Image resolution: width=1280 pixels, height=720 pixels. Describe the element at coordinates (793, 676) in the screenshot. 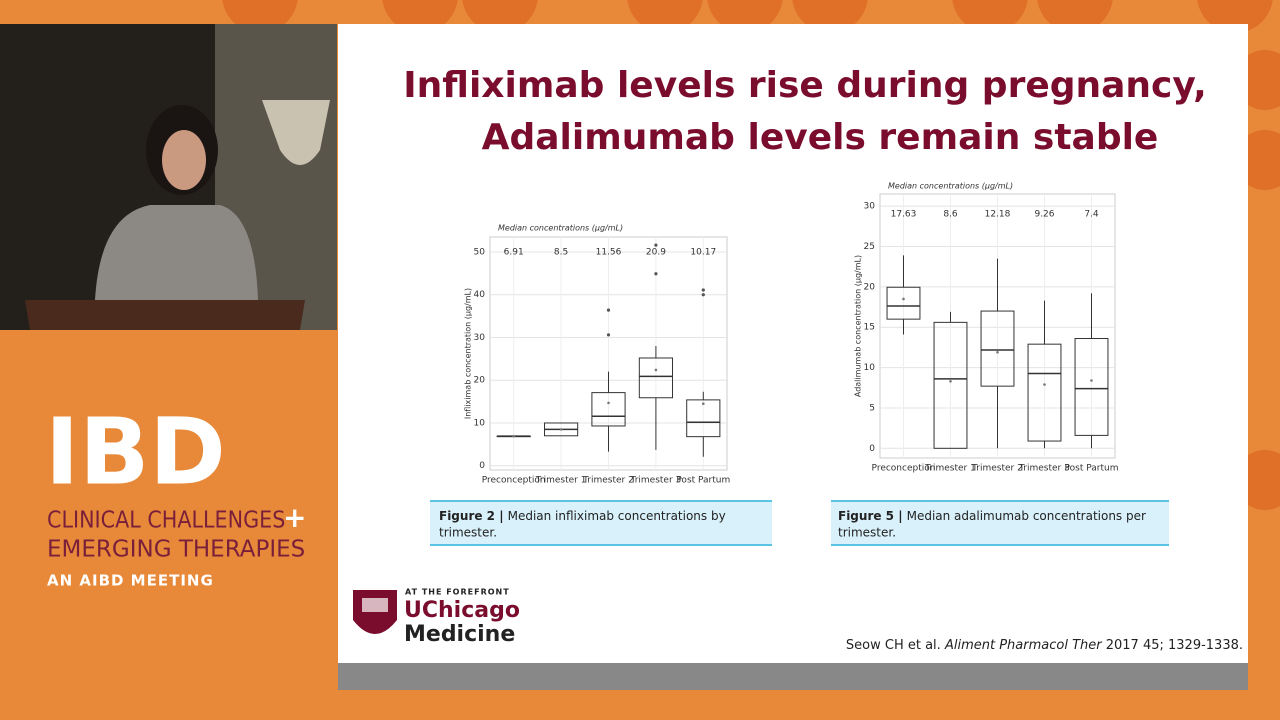

I see `slide-footer-bar` at that location.